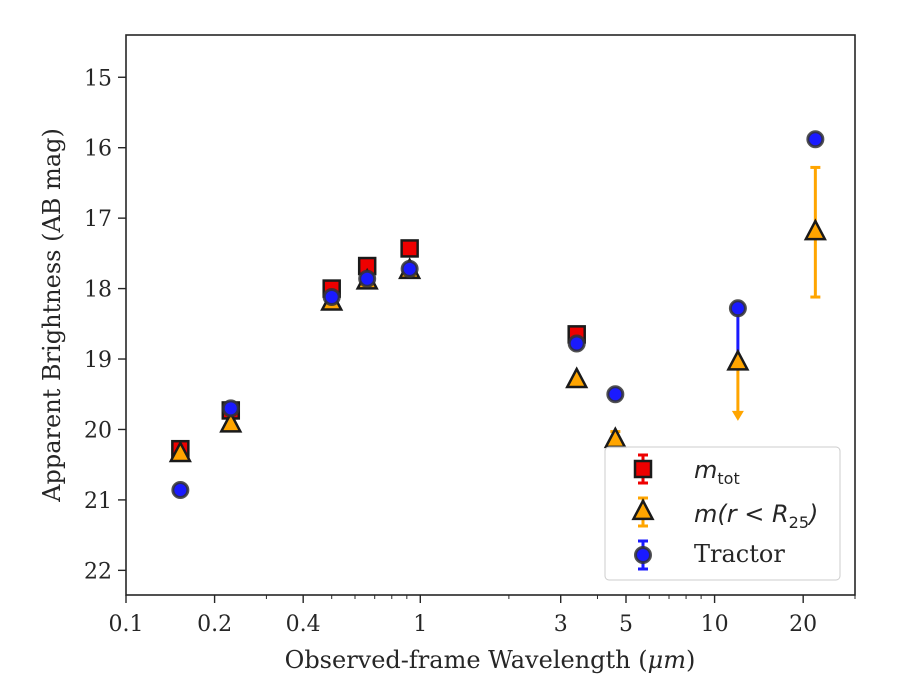  I want to click on upper-limit-arrowhead, so click(737, 415).